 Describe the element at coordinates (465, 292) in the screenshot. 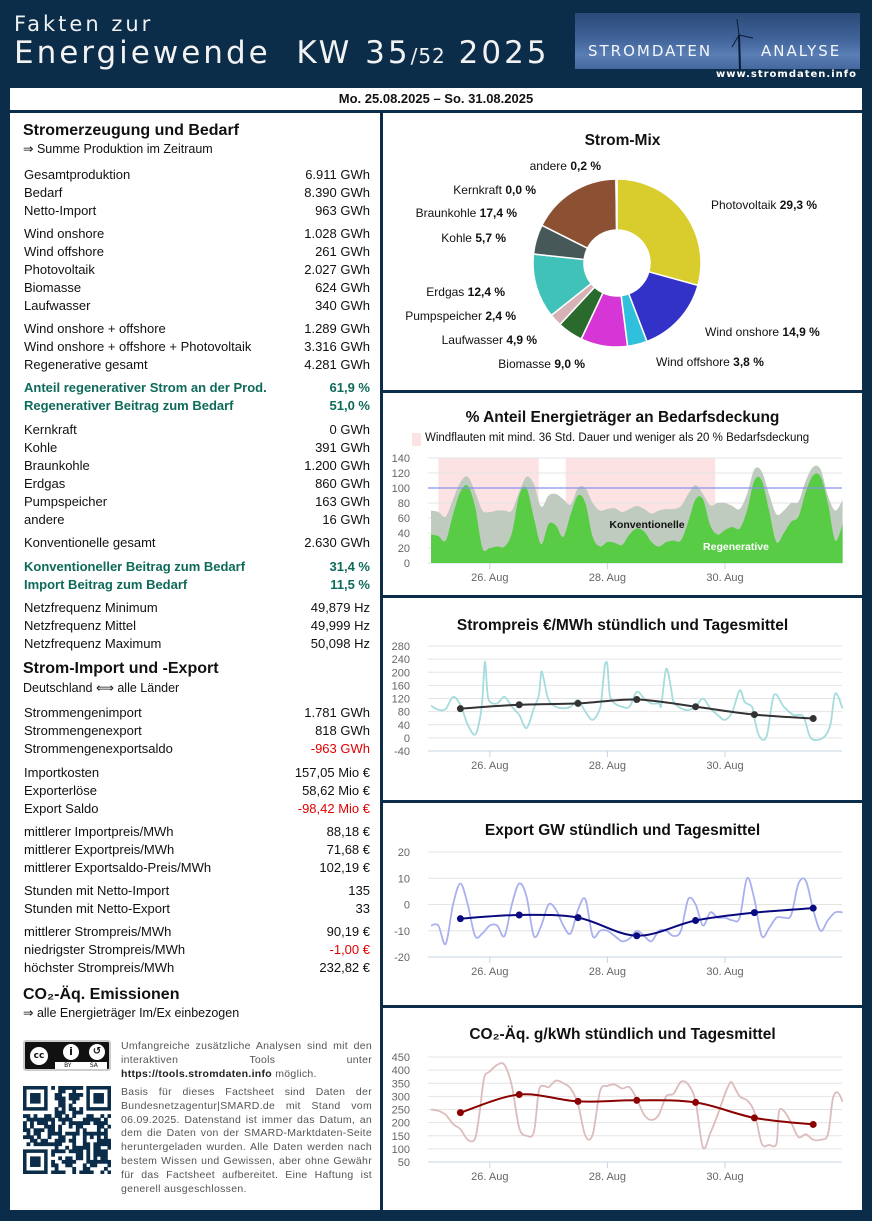

I see `pie-label: Erdgas 12,4 %` at that location.